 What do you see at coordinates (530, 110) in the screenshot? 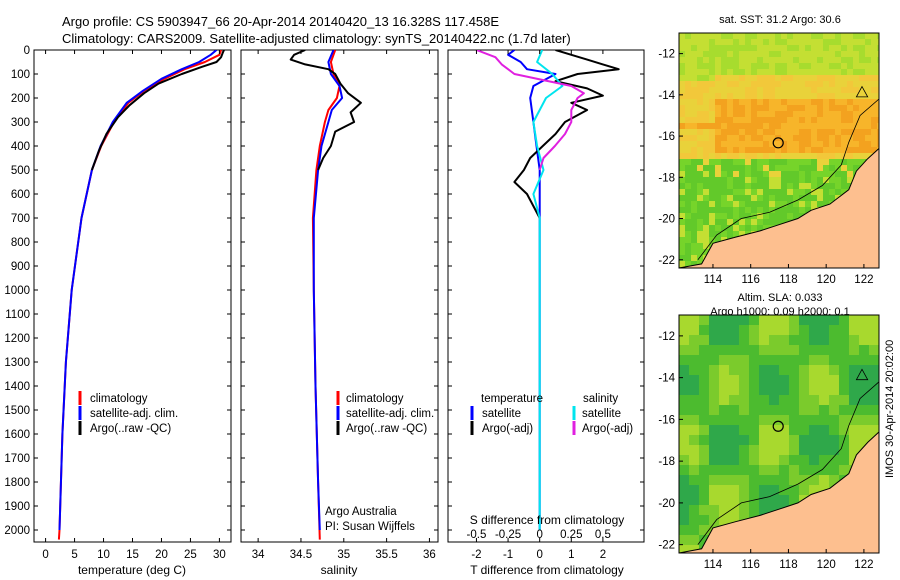
I see `s-argo-difference-line` at bounding box center [530, 110].